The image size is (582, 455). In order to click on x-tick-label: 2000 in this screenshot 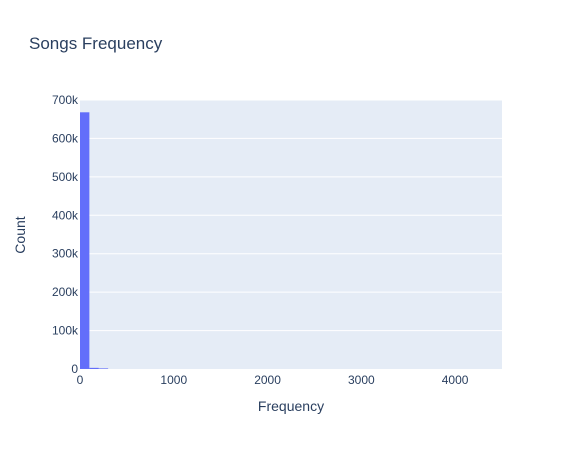, I will do `click(267, 380)`.